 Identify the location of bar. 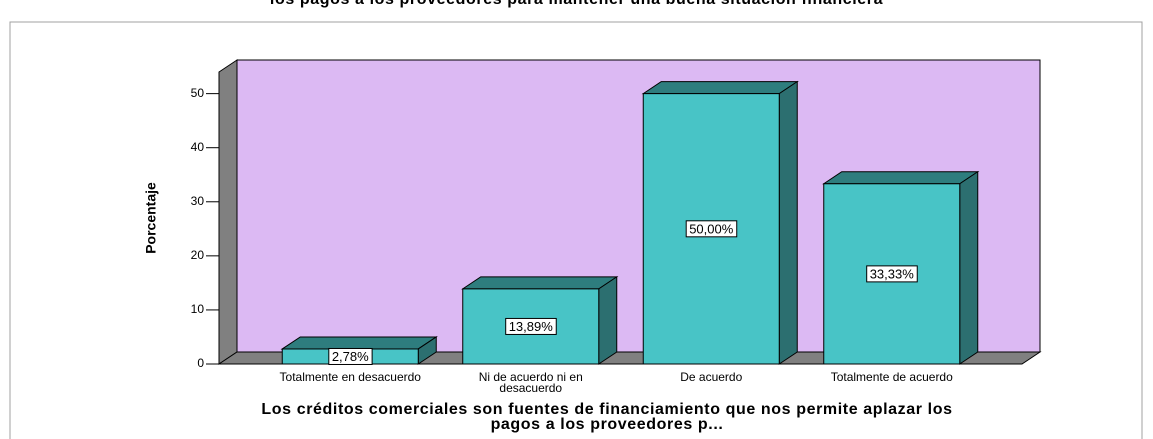
(359, 350).